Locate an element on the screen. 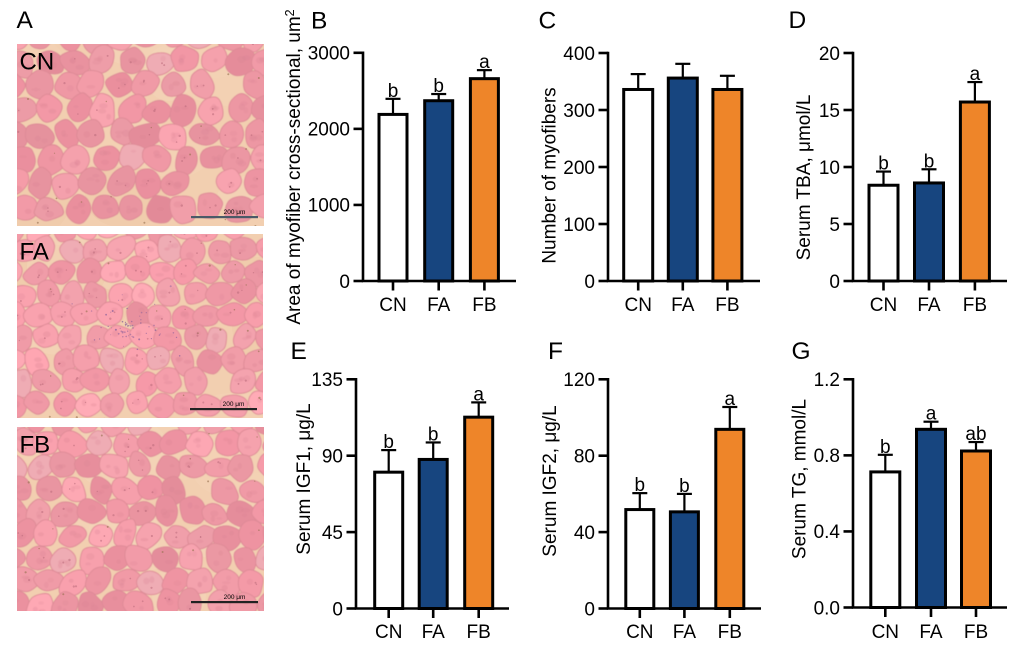 The image size is (1017, 650). svg-text: 1000 is located at coordinates (329, 206).